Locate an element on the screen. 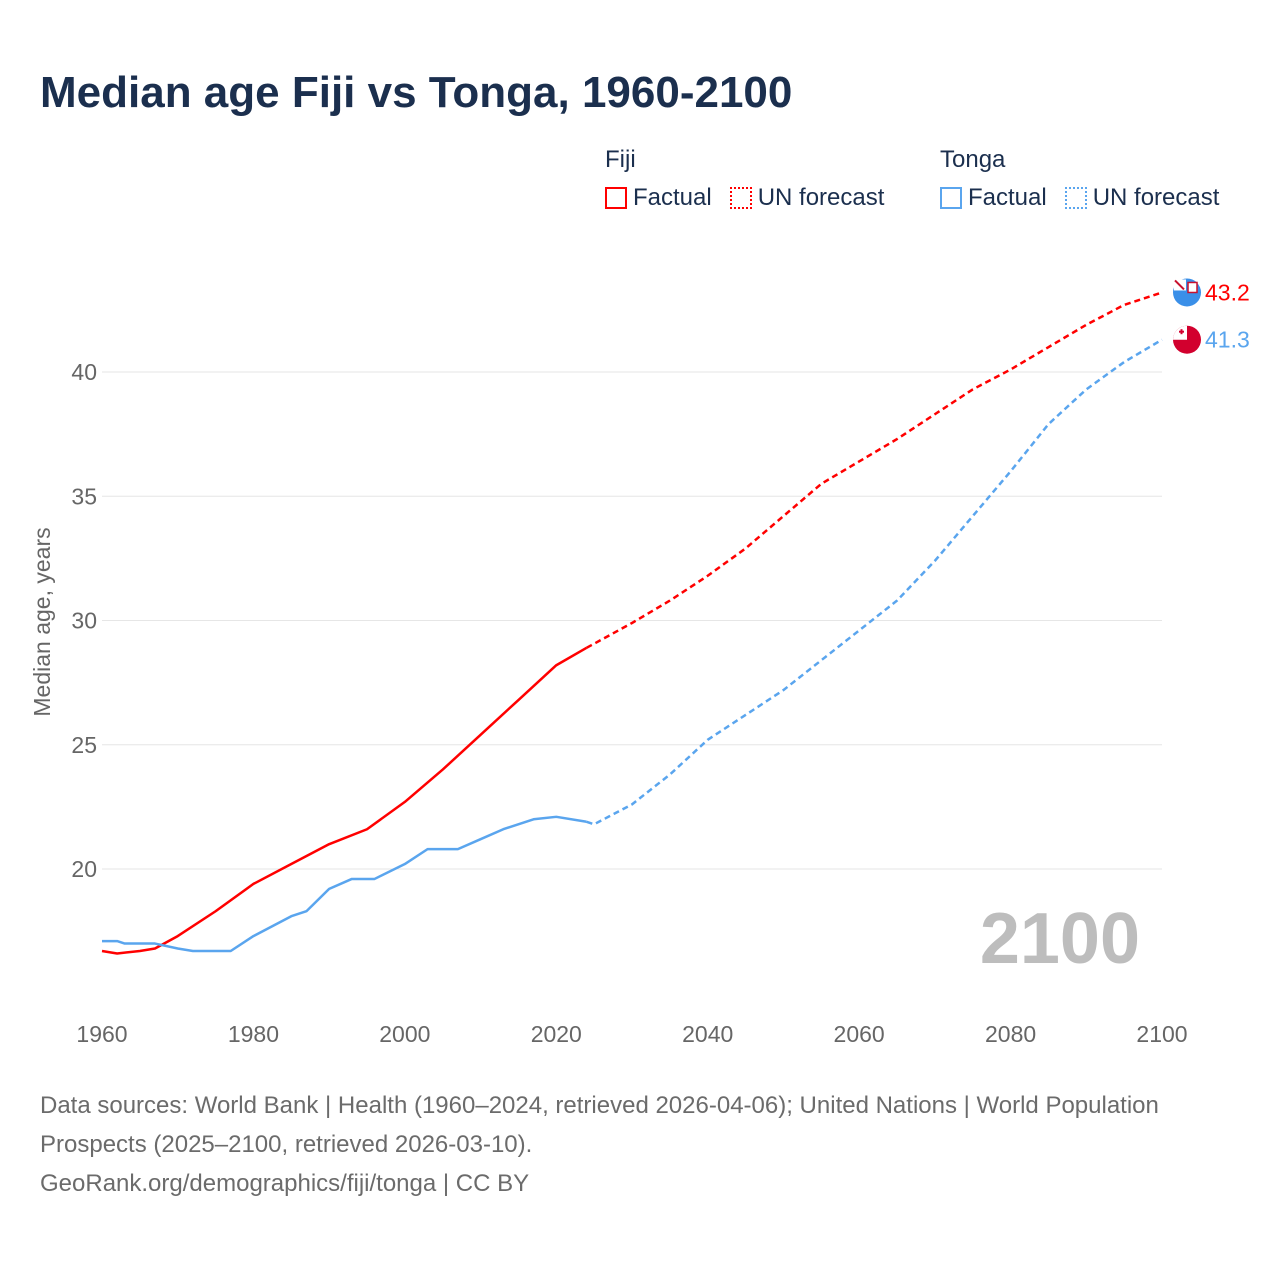 The height and width of the screenshot is (1280, 1280). x-tick-label: 2040 is located at coordinates (707, 1034).